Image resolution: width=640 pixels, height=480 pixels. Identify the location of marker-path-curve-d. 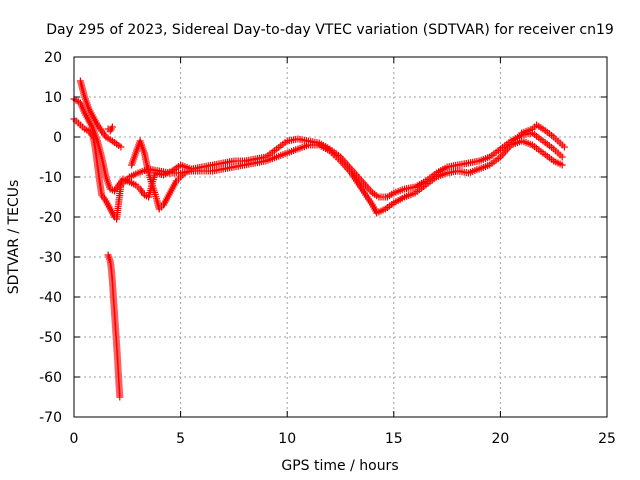
(114, 326).